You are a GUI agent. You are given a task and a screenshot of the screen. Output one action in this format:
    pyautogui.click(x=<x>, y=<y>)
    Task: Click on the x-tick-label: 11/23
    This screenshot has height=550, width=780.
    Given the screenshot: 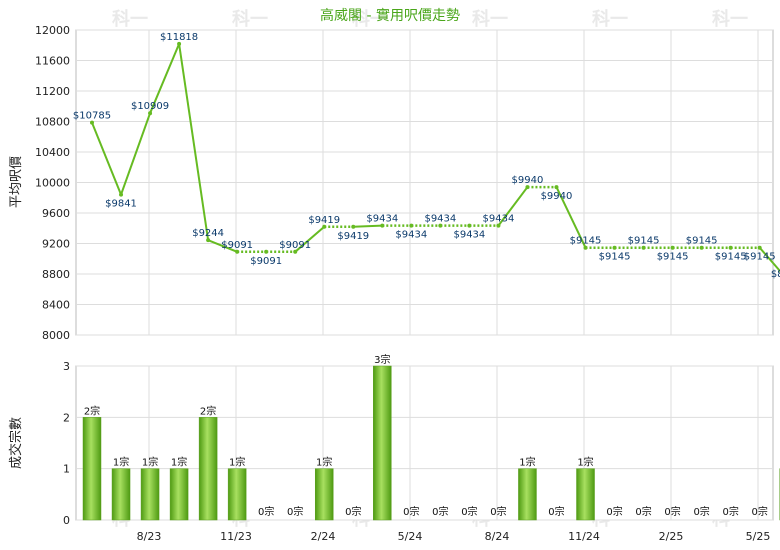 What is the action you would take?
    pyautogui.click(x=236, y=536)
    